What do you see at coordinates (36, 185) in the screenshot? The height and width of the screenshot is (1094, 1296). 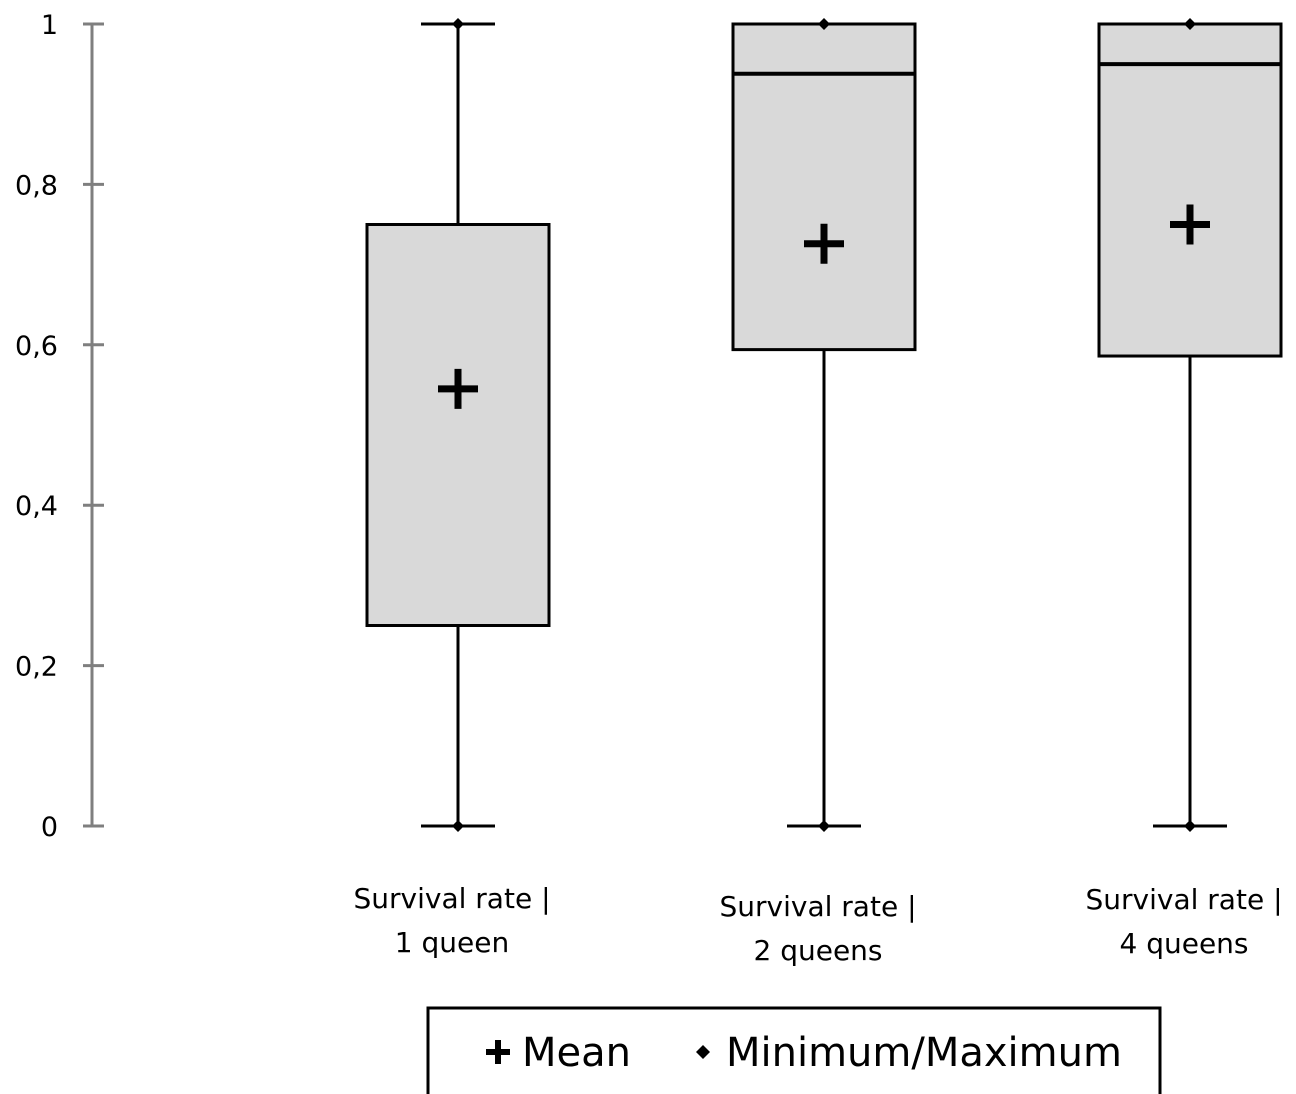 I see `y-tick-label: 0,8` at bounding box center [36, 185].